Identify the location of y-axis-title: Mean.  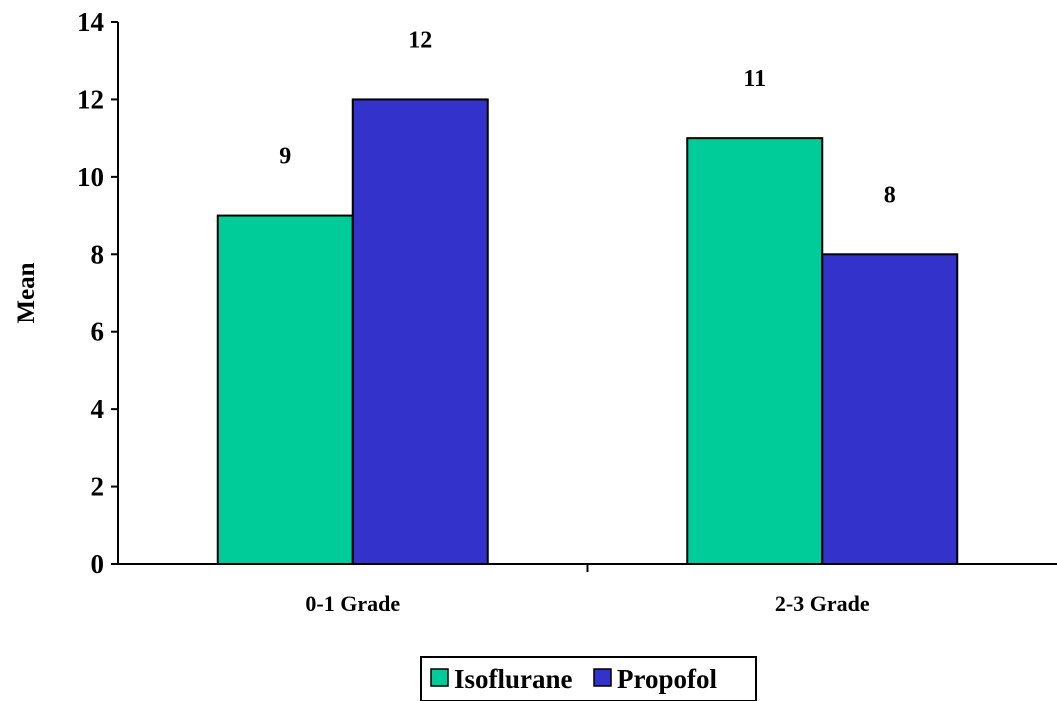
(26, 292).